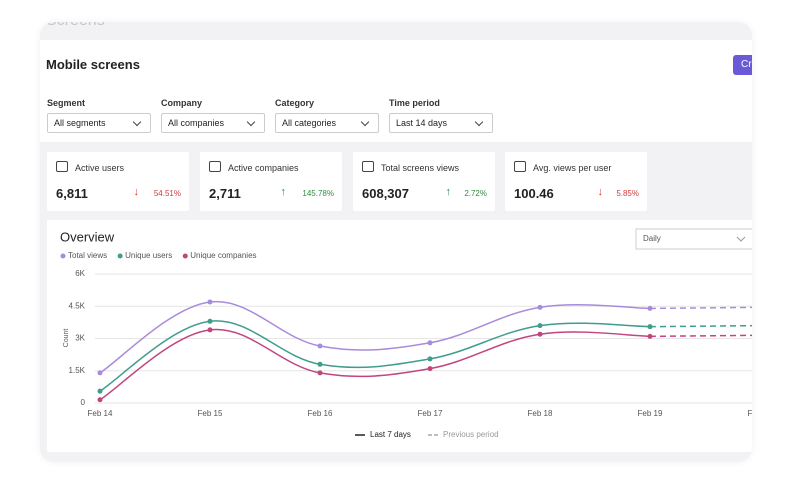 The height and width of the screenshot is (490, 800). Describe the element at coordinates (182, 103) in the screenshot. I see `filter-label: Company` at that location.